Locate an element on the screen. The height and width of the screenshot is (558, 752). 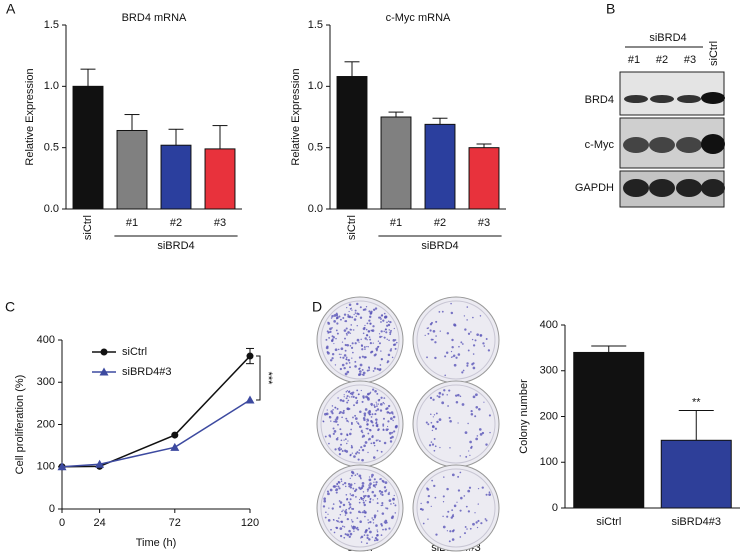
x-tick-label: #2 is located at coordinates (440, 223).